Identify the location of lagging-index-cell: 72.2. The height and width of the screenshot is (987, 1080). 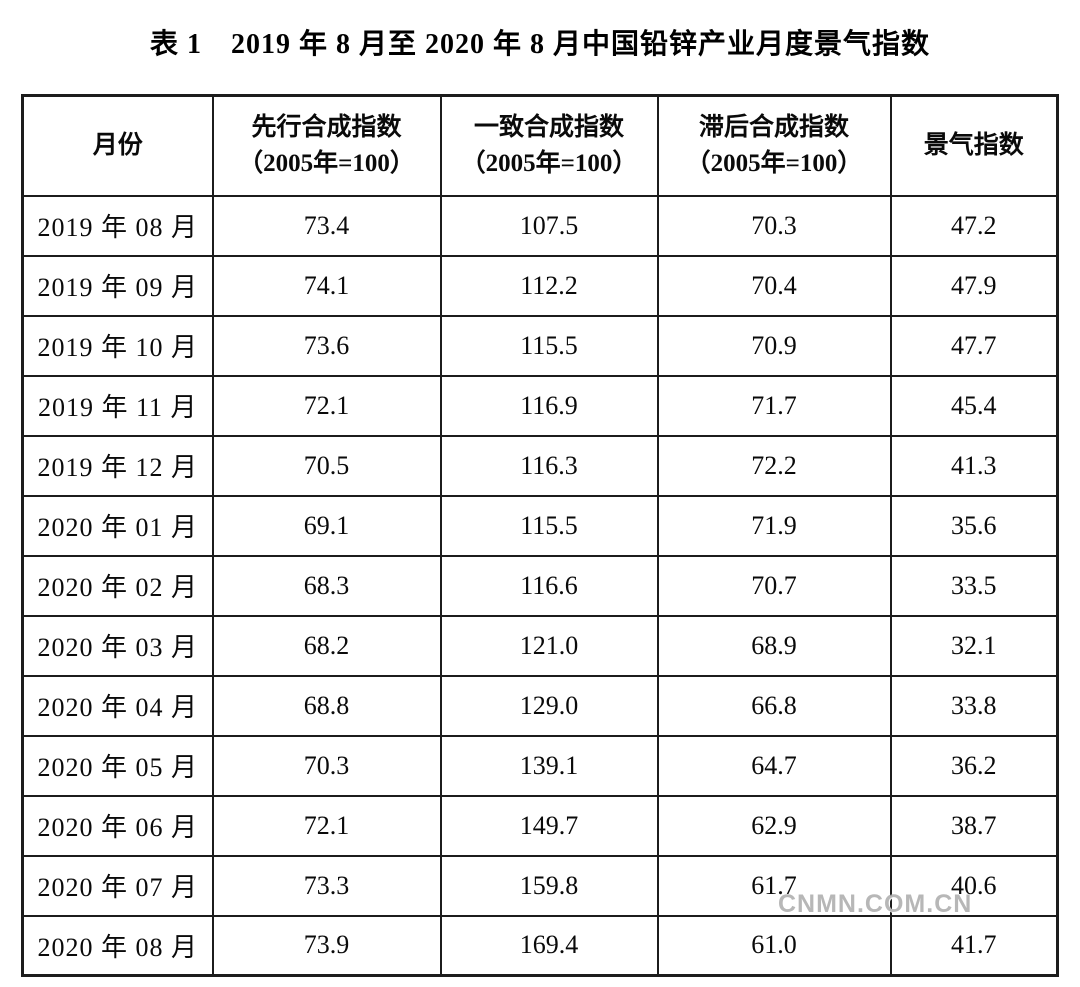
(774, 465).